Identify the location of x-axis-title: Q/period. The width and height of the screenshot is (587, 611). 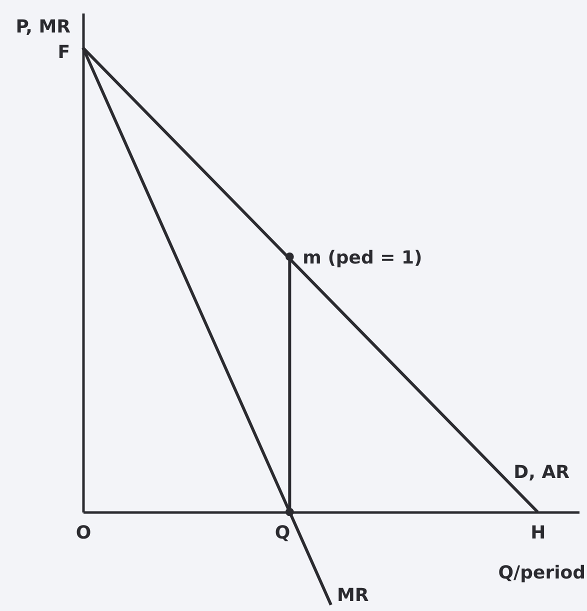
(542, 573).